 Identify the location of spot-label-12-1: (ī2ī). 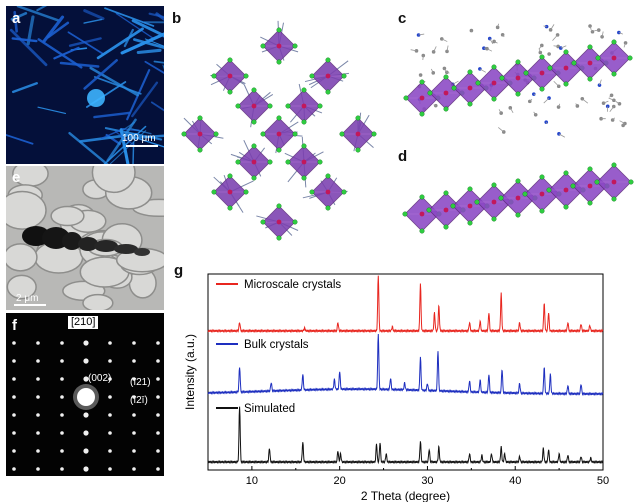
(139, 400).